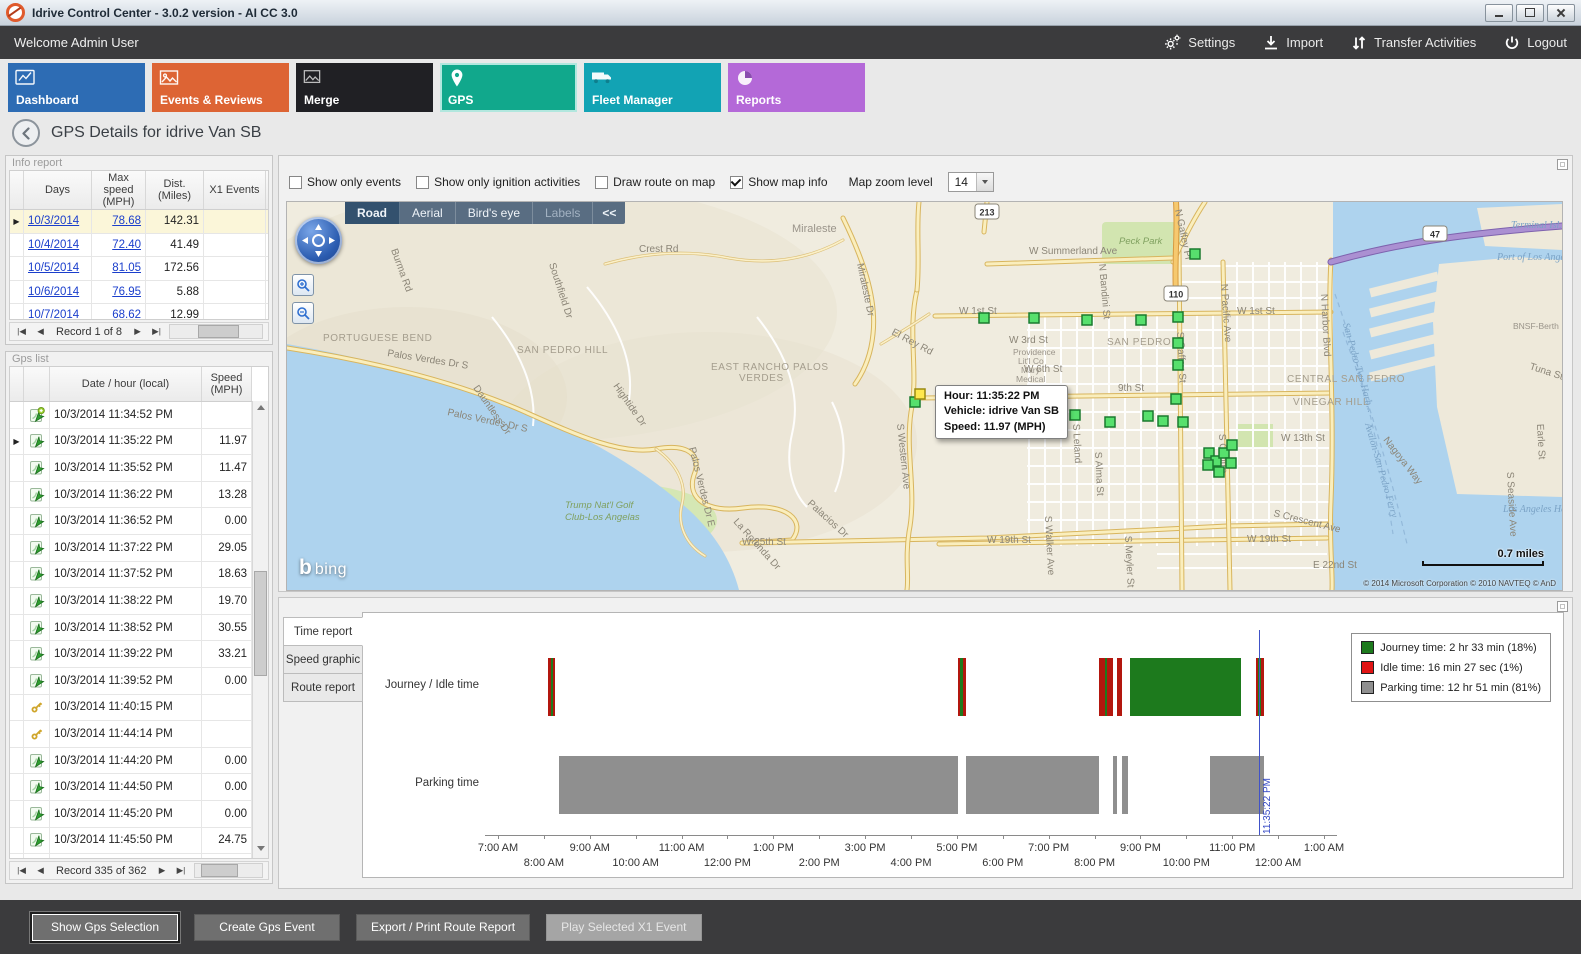 This screenshot has height=954, width=1581. Describe the element at coordinates (131, 628) in the screenshot. I see `gps-list-row: 10/3/2014 11:38:52 PM 30.55` at that location.